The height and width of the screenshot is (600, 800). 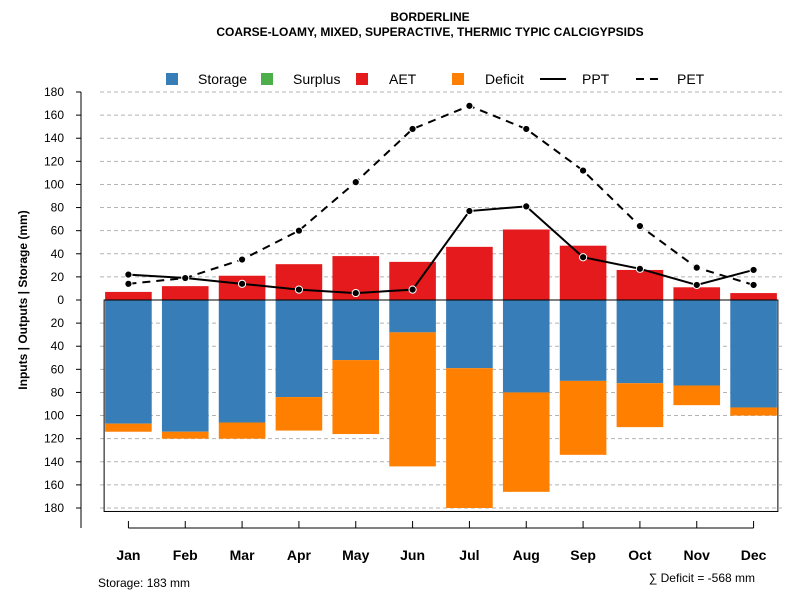 What do you see at coordinates (691, 79) in the screenshot?
I see `legend-pet-label: PET` at bounding box center [691, 79].